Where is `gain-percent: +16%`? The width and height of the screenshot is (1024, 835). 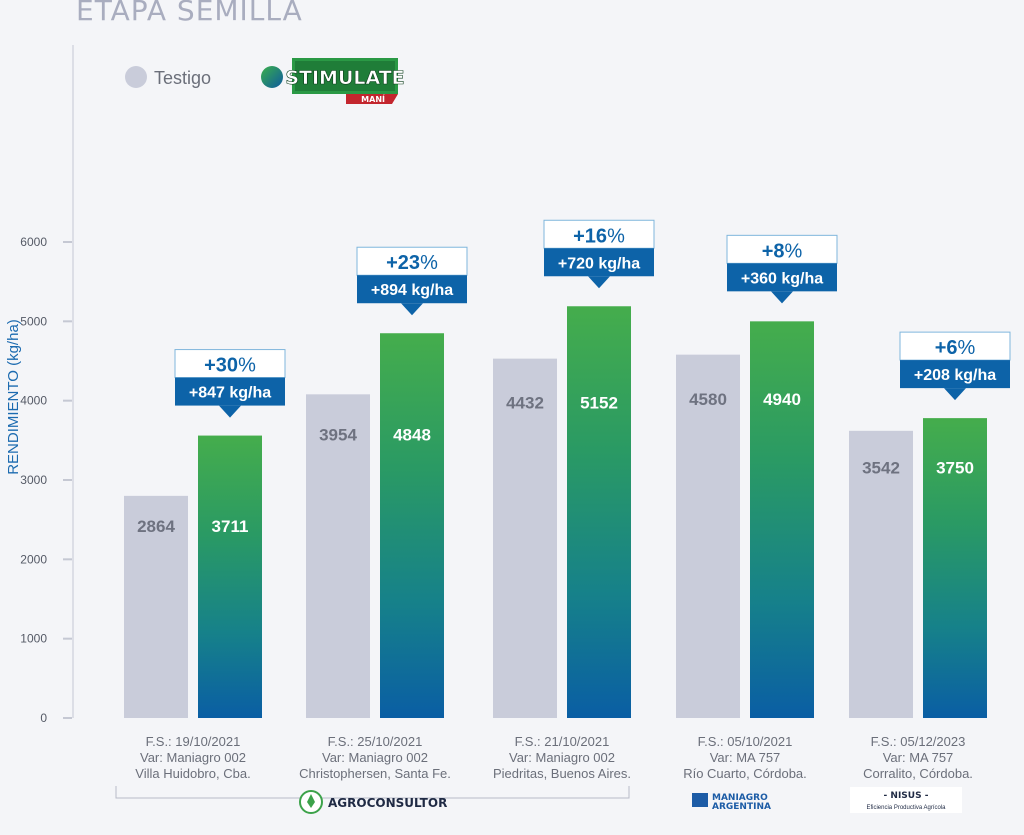 gain-percent: +16% is located at coordinates (599, 236).